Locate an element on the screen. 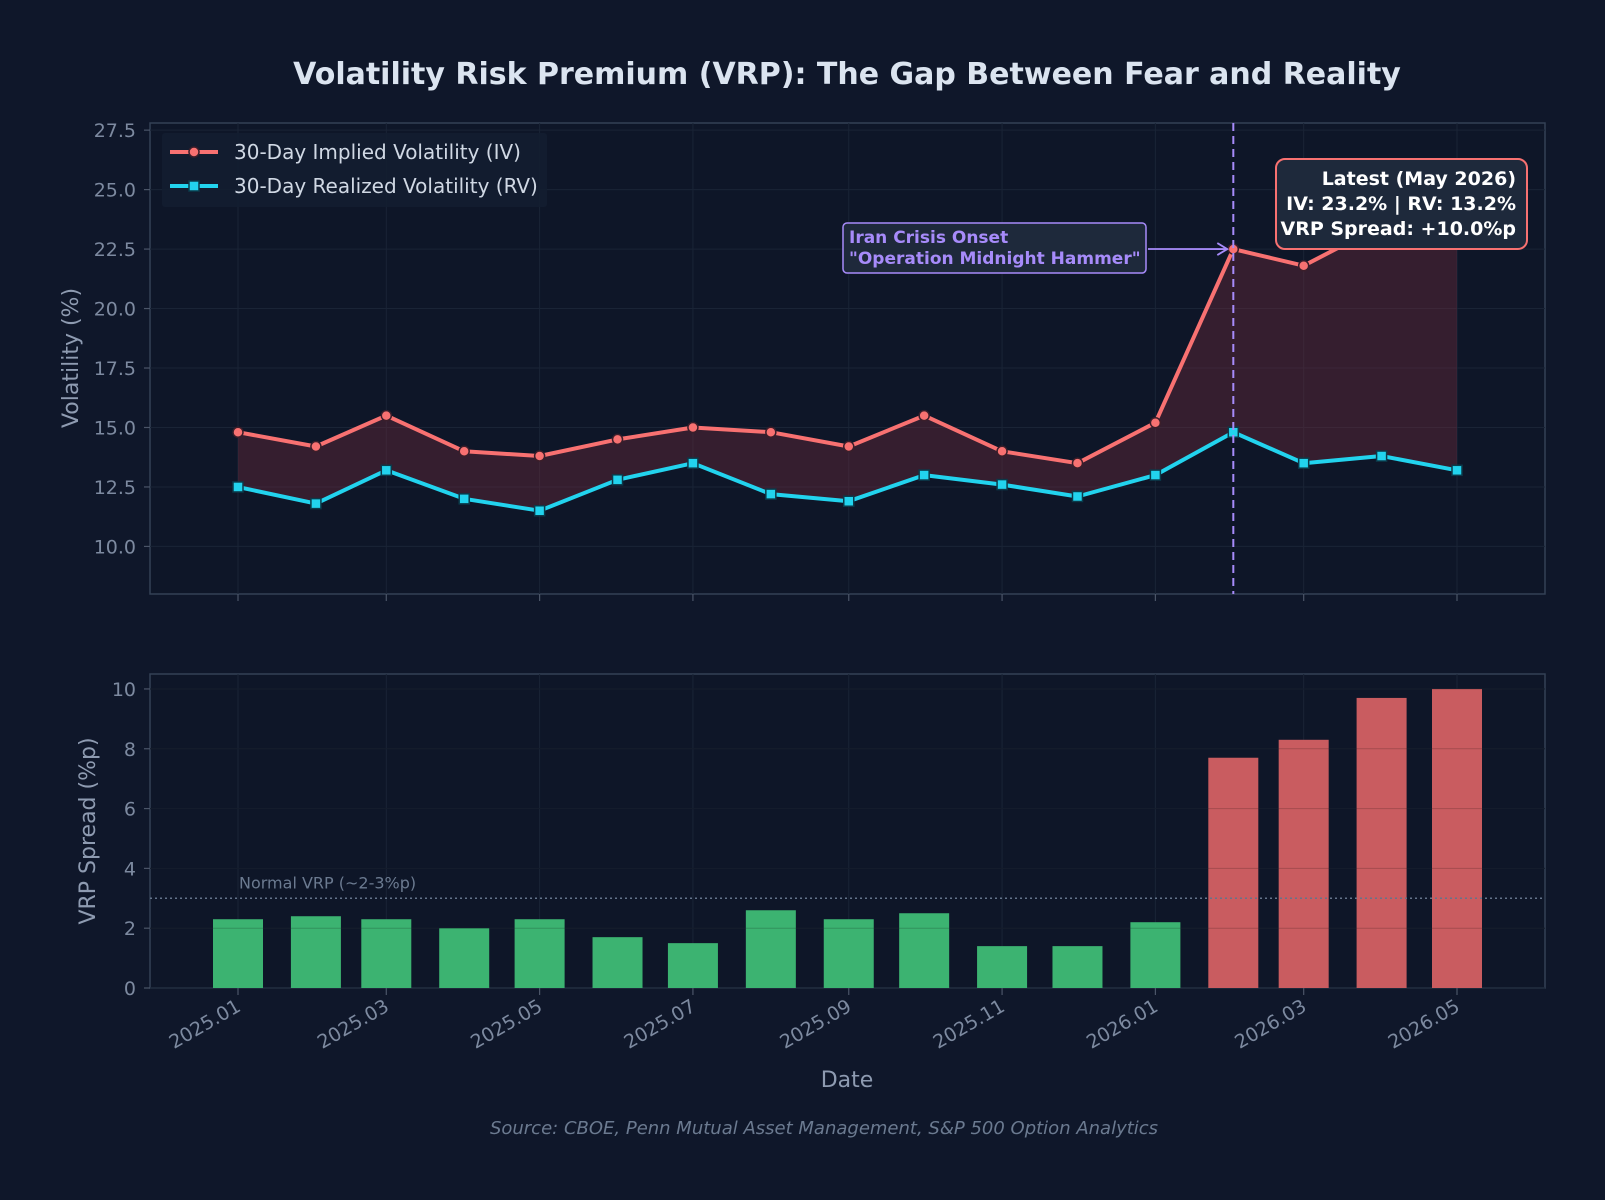 Image resolution: width=1605 pixels, height=1200 pixels. volatility-x-ticks is located at coordinates (847, 597).